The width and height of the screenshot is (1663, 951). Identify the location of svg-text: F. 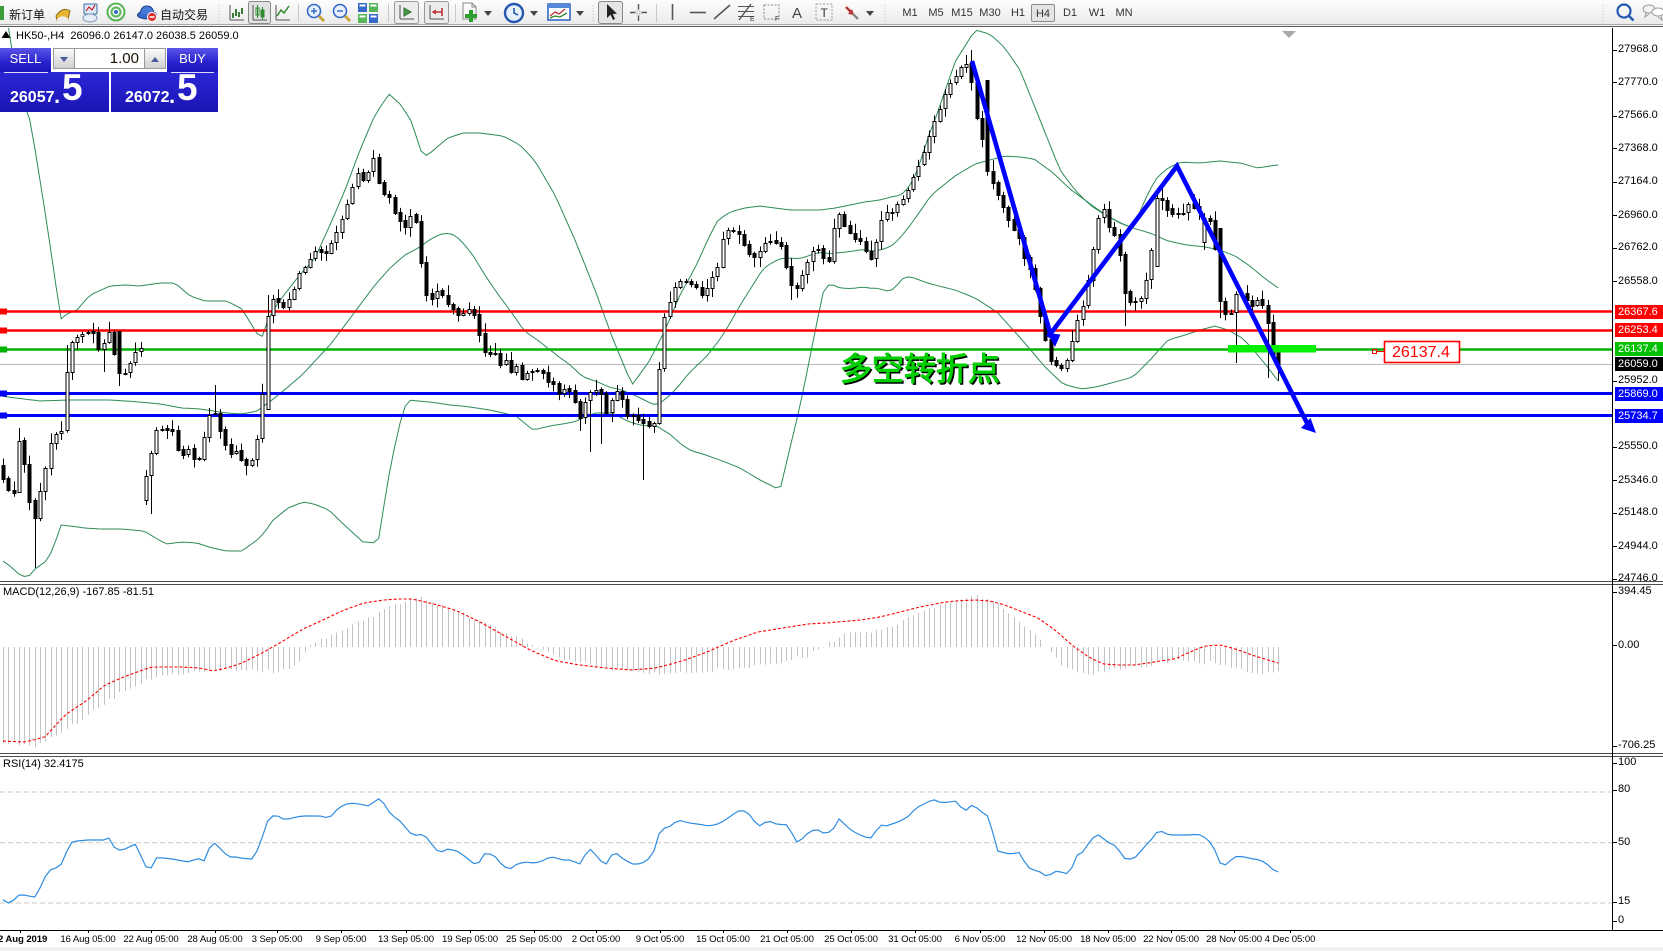
(777, 19).